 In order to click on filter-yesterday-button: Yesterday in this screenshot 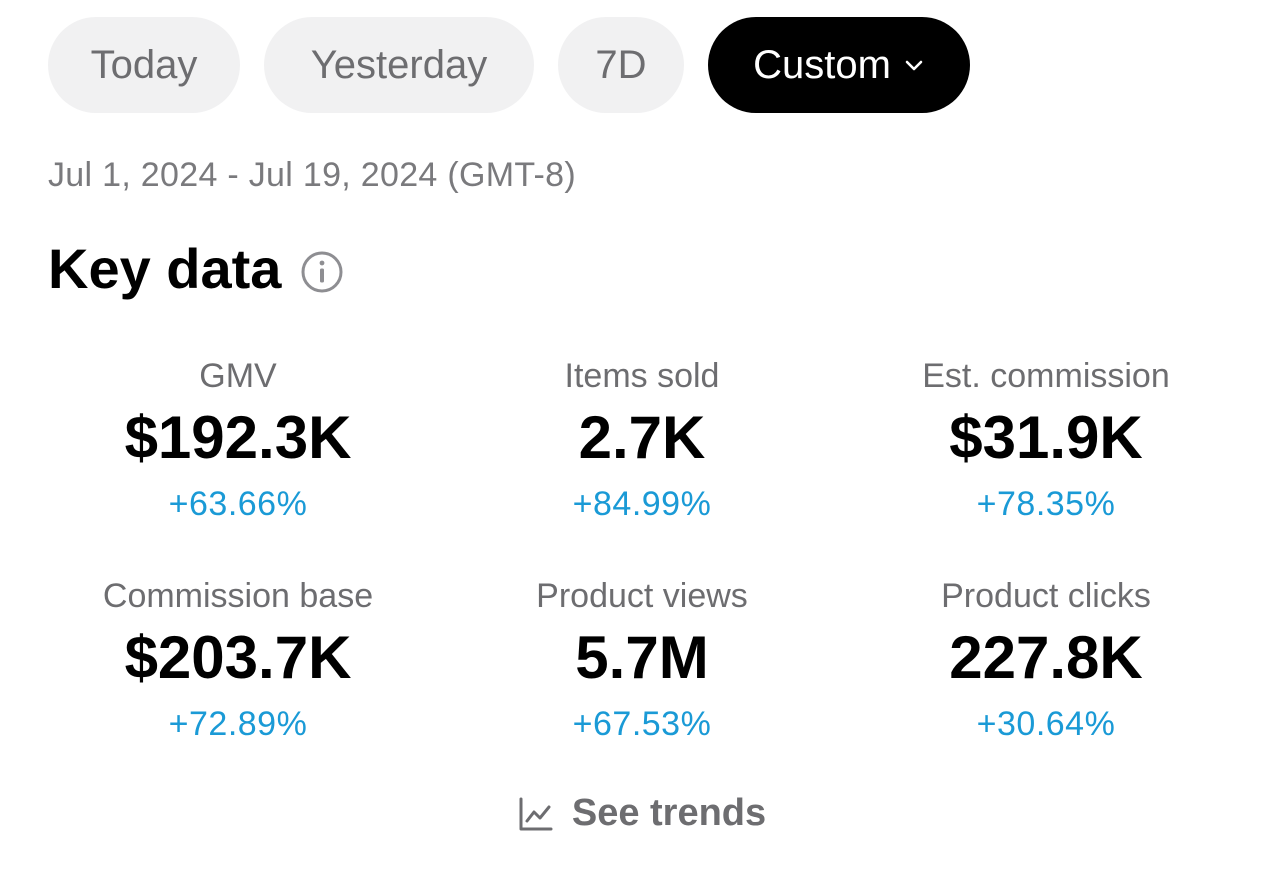, I will do `click(399, 65)`.